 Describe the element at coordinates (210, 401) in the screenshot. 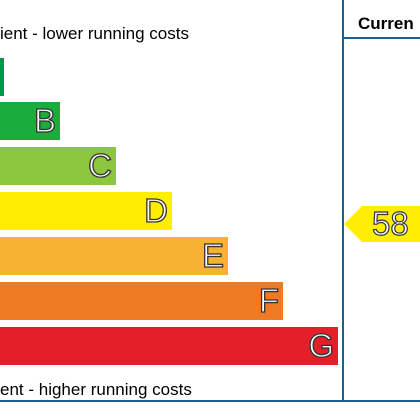

I see `bottom-border` at that location.